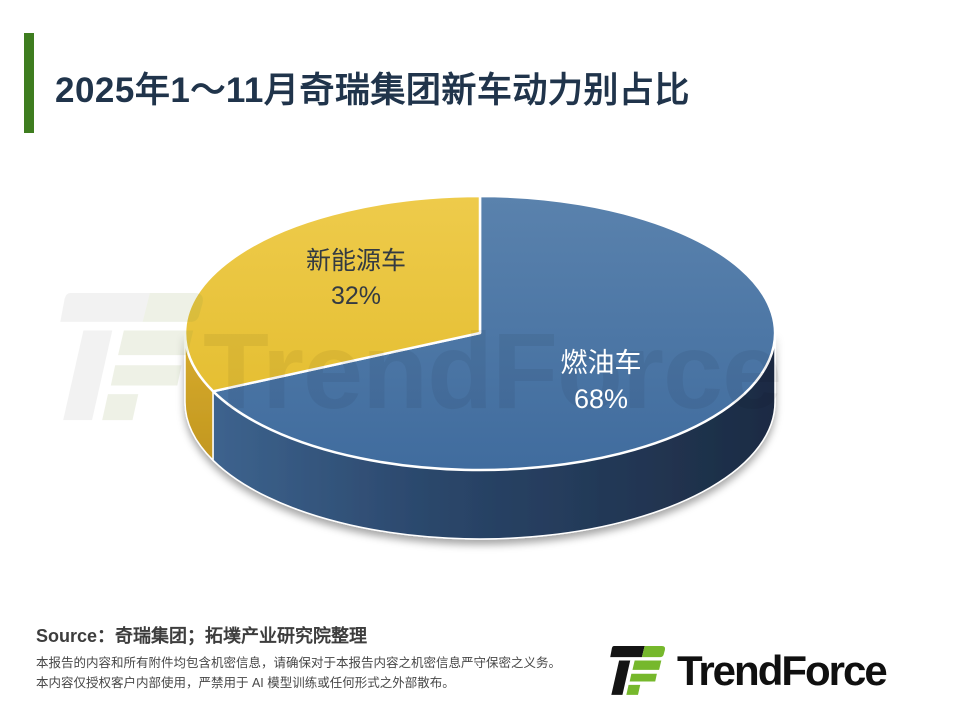 The image size is (960, 720). Describe the element at coordinates (492, 370) in the screenshot. I see `trendforce-watermark: TrendForce` at that location.